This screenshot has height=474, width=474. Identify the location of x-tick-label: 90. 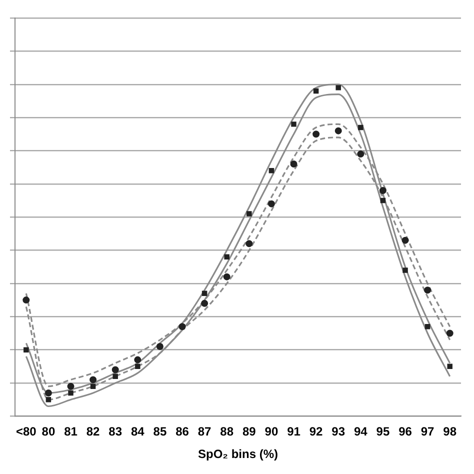
(271, 431).